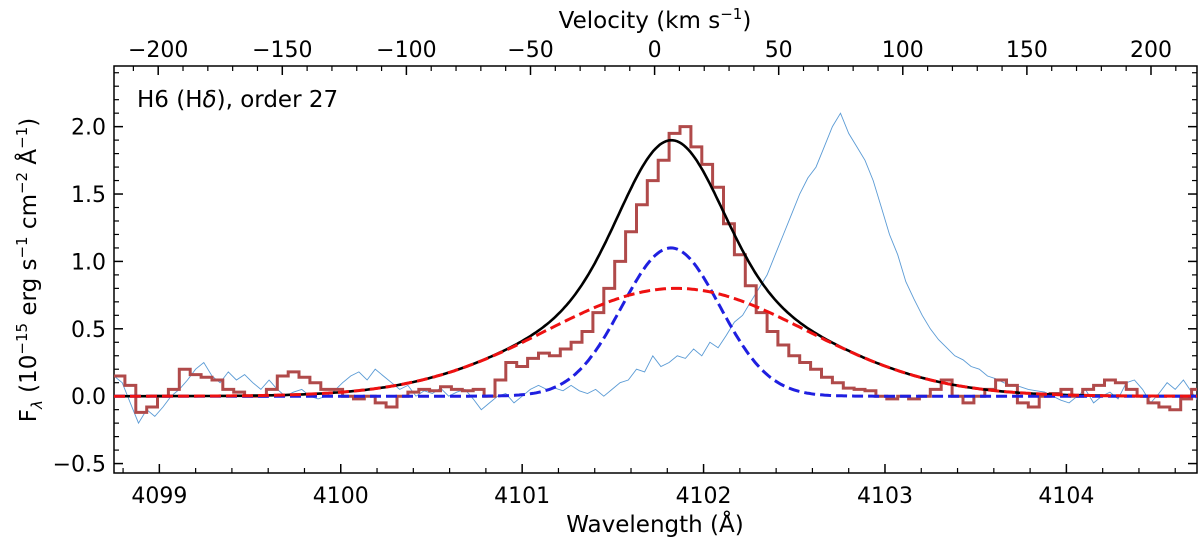 The image size is (1200, 542). I want to click on y-tick-label: 2.0, so click(88, 128).